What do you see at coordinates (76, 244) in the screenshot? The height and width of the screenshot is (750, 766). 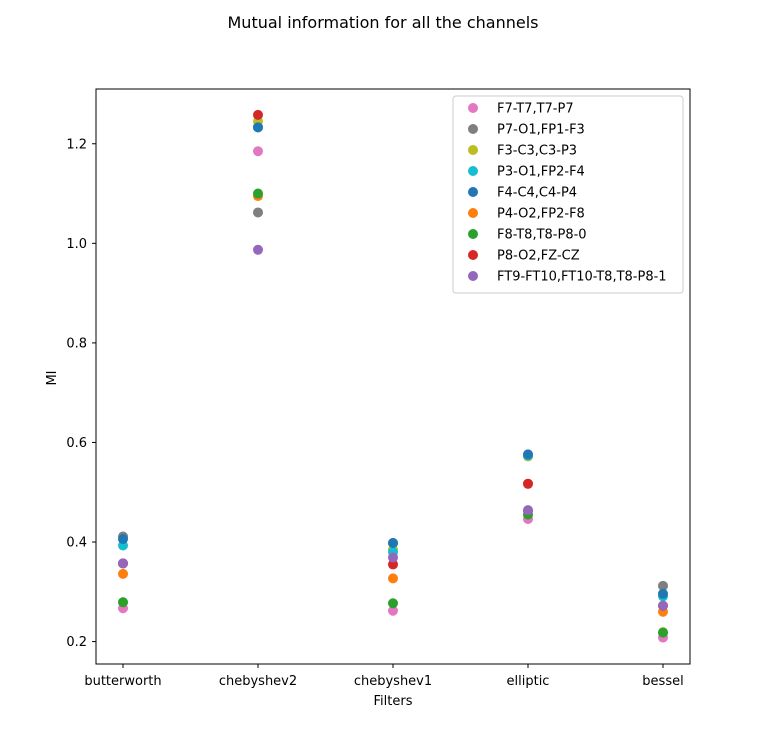 I see `y-tick-label: 1.0` at bounding box center [76, 244].